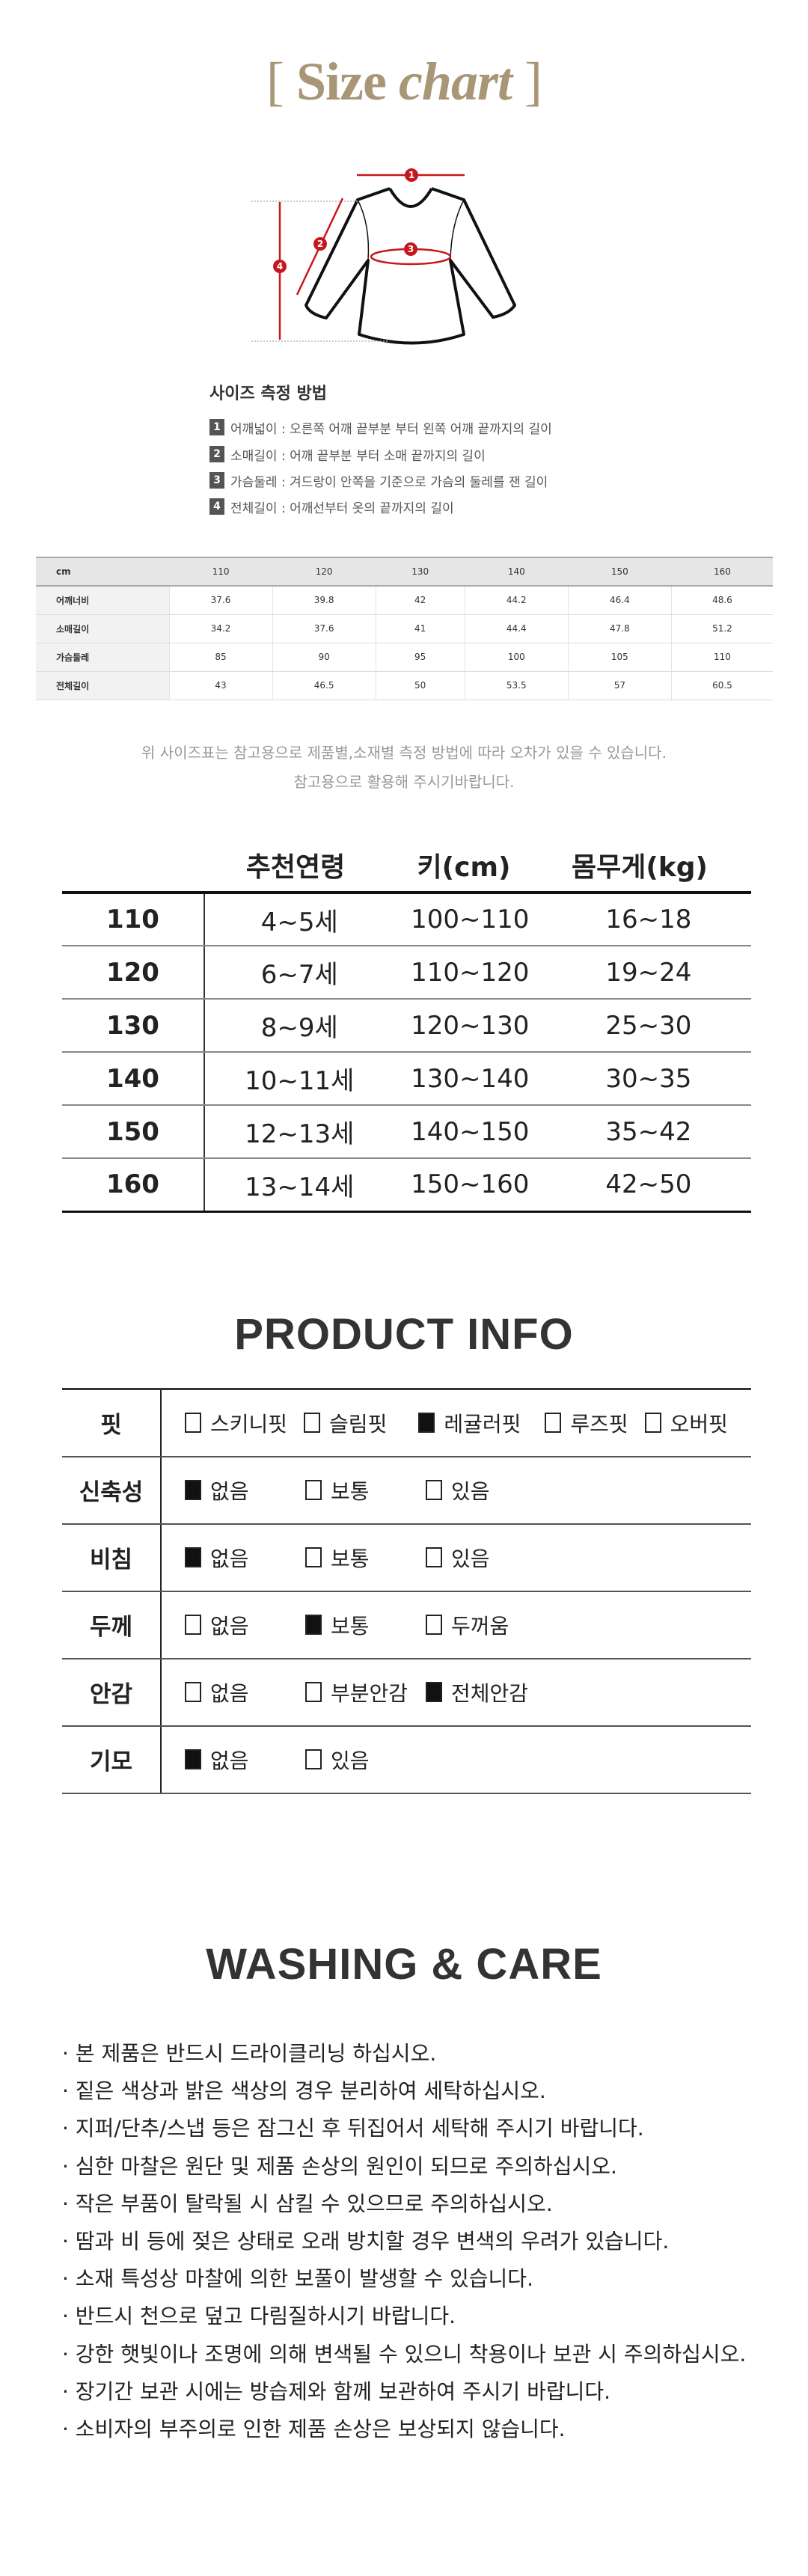 This screenshot has height=2576, width=808. I want to click on size-chart-title: [ Size chart ], so click(404, 82).